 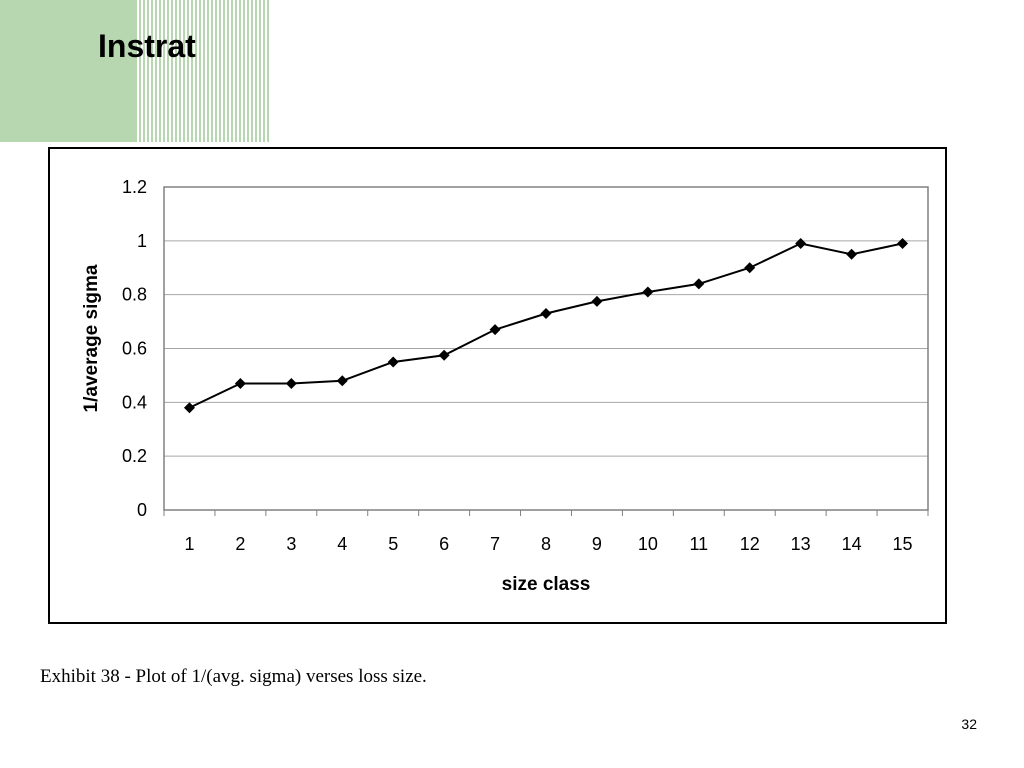 I want to click on y-tick-label: 1, so click(x=142, y=241).